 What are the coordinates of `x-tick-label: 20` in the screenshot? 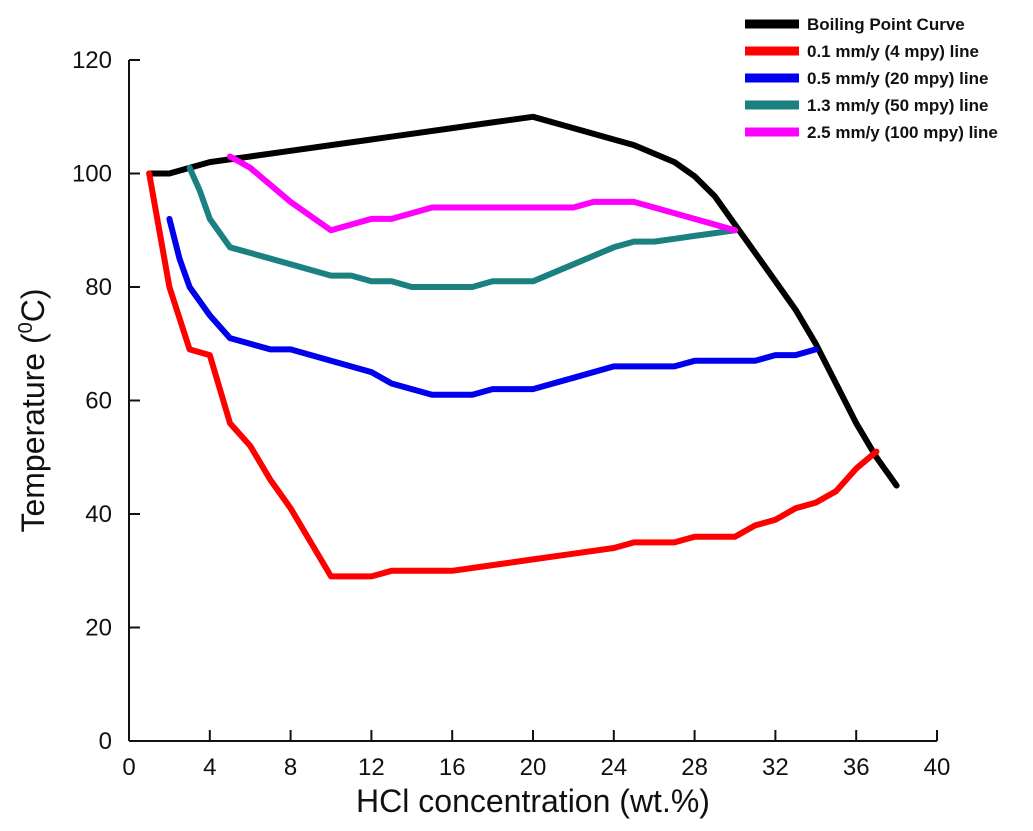 It's located at (533, 767).